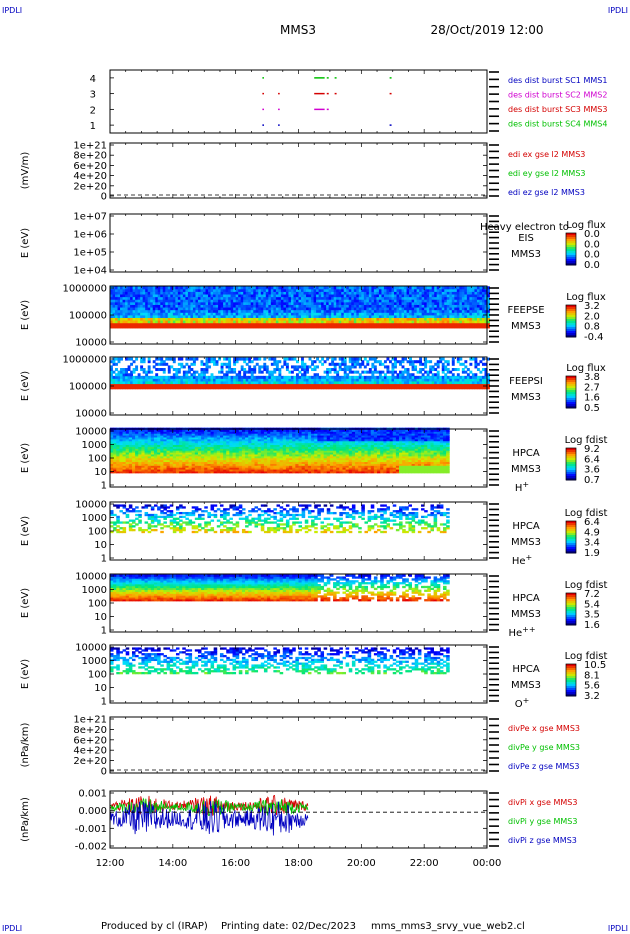 This screenshot has height=934, width=630. What do you see at coordinates (592, 408) in the screenshot?
I see `feepsi-cbar-tick: 0.5` at bounding box center [592, 408].